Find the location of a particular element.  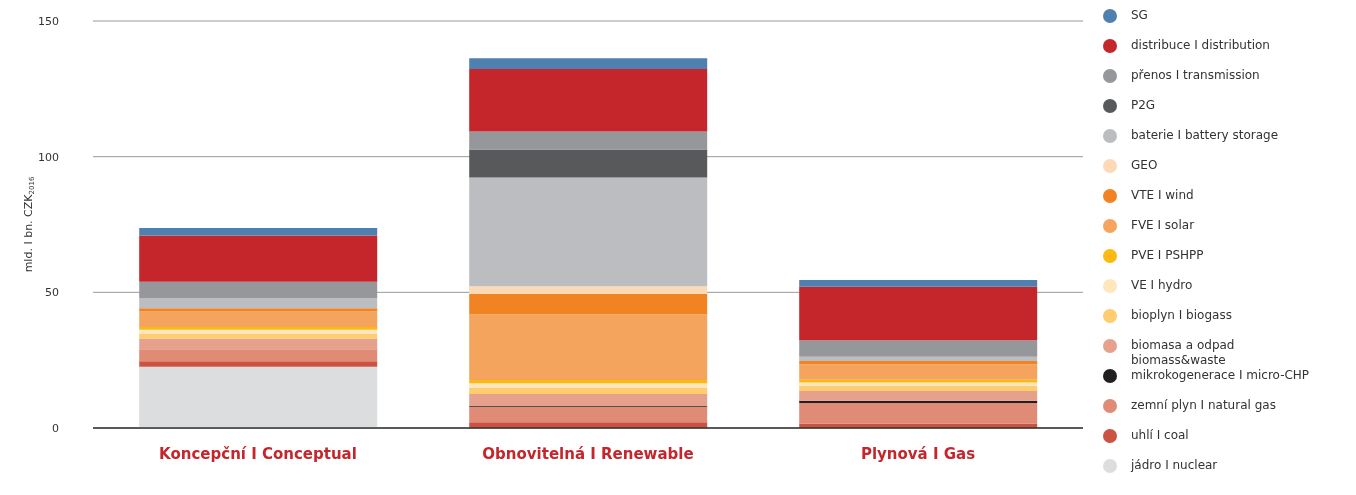

legend-label: přenos I transmission is located at coordinates (1195, 75).